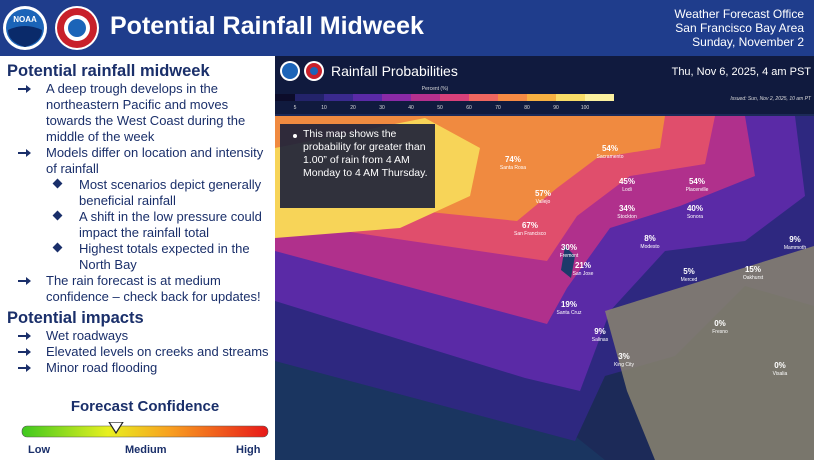  Describe the element at coordinates (469, 108) in the screenshot. I see `legend-tick-label: 60` at that location.